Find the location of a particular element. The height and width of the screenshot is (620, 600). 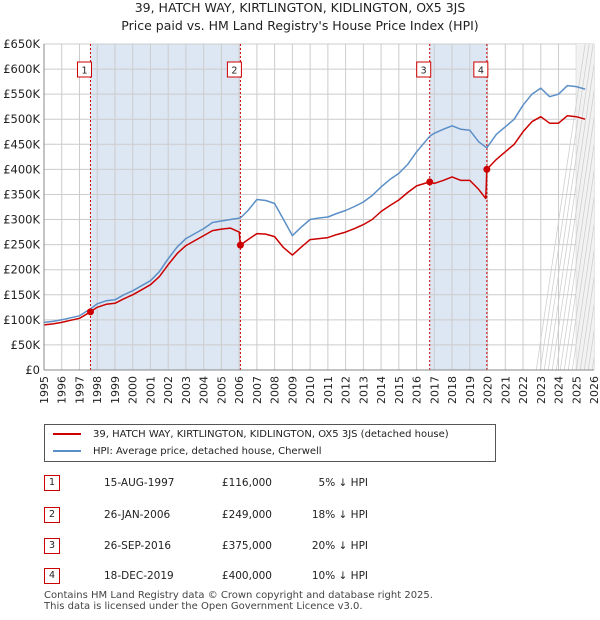

x-tick-label: 2006 is located at coordinates (239, 390).